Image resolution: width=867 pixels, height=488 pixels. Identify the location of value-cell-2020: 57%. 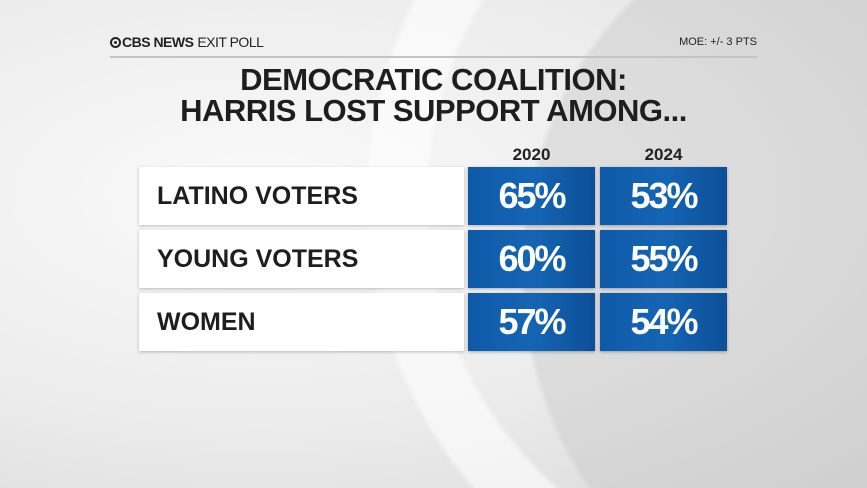
(531, 322).